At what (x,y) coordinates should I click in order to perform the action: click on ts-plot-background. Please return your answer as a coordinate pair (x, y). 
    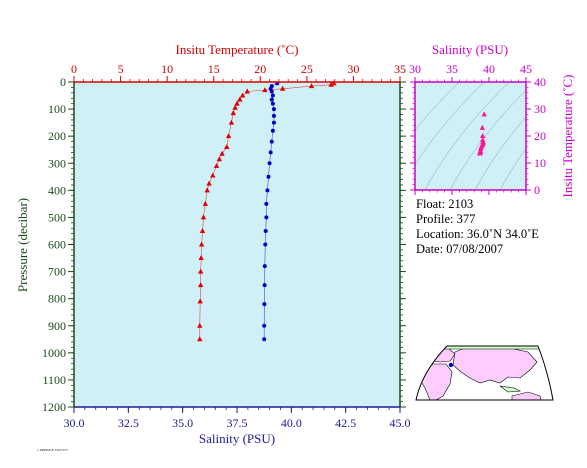
    Looking at the image, I should click on (470, 136).